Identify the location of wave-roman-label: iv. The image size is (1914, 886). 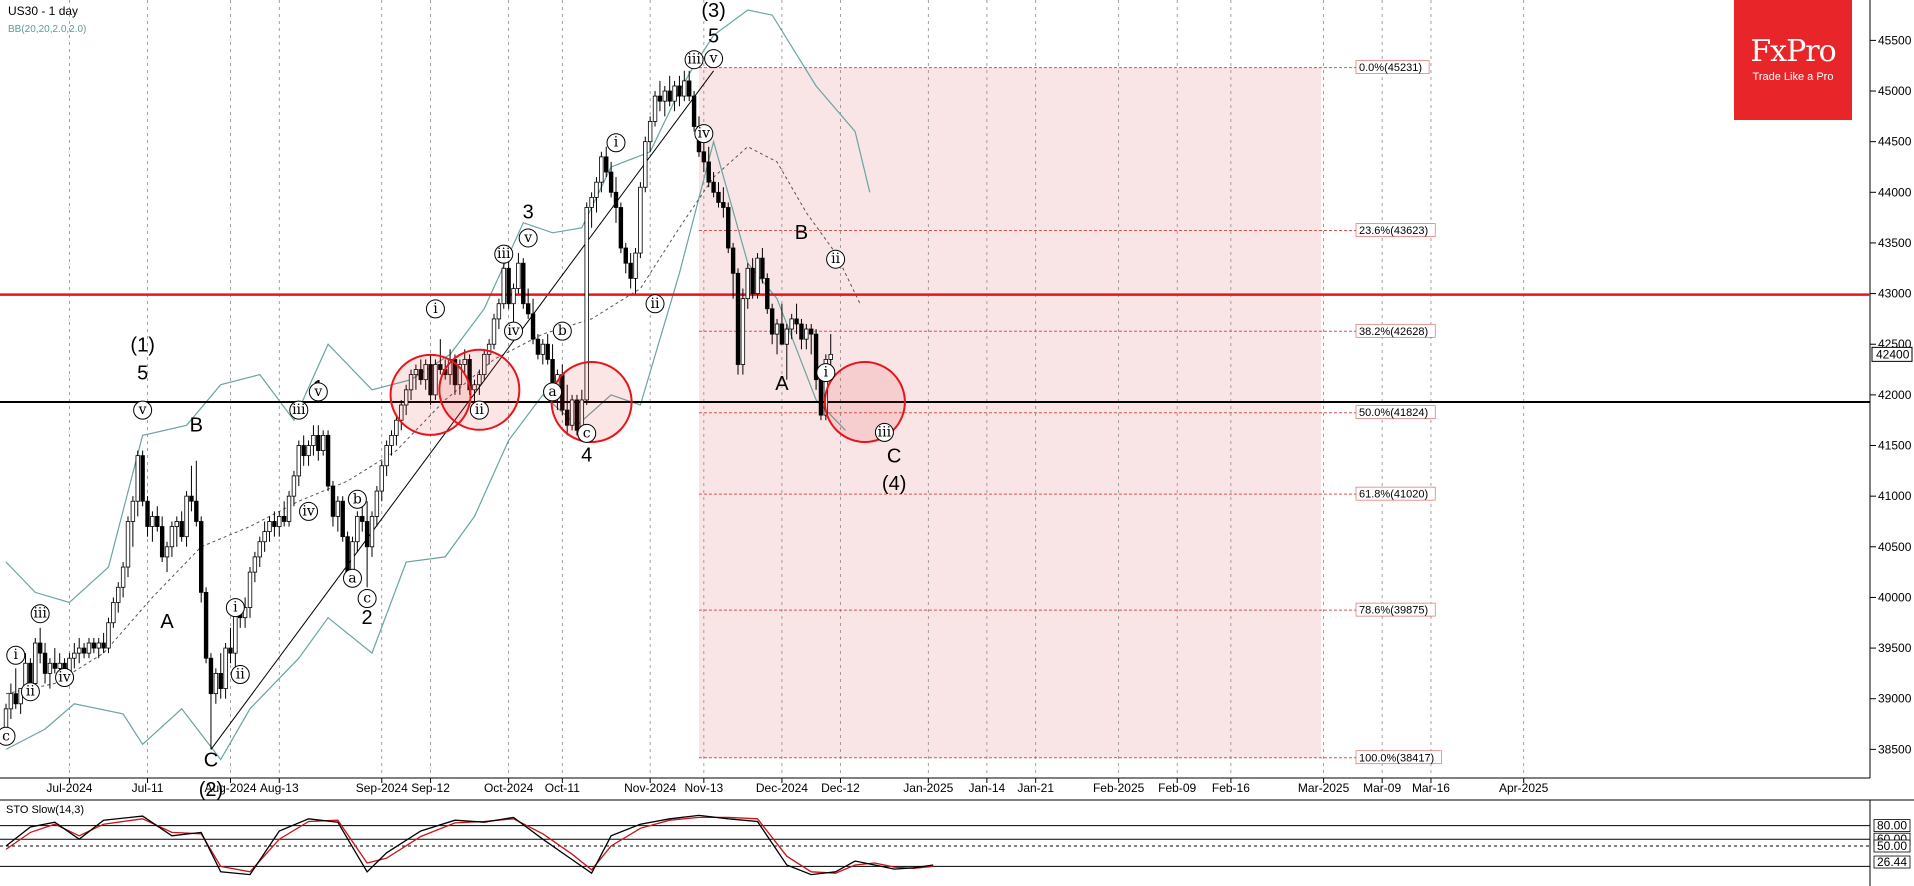
(64, 678).